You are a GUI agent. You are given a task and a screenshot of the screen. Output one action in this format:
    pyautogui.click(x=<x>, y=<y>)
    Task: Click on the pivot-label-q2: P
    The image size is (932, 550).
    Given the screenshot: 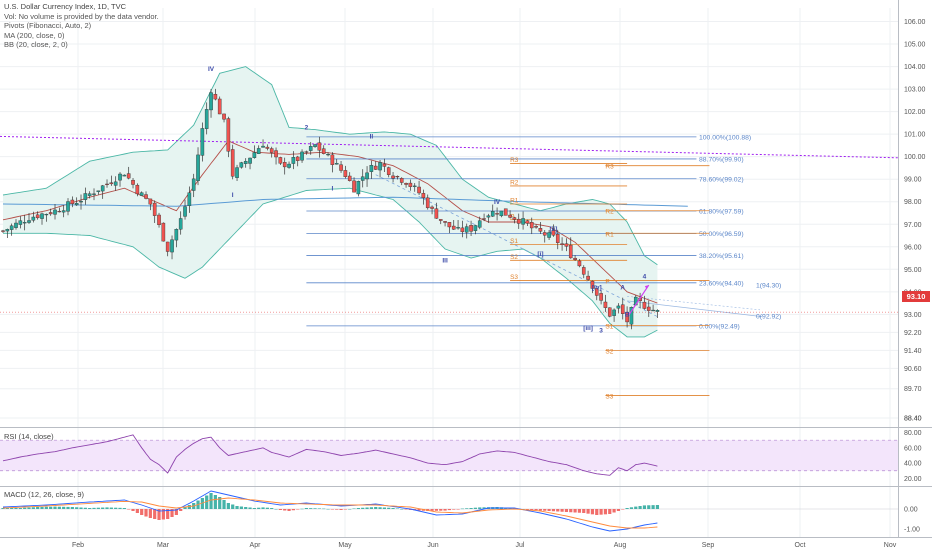 What is the action you would take?
    pyautogui.click(x=512, y=216)
    